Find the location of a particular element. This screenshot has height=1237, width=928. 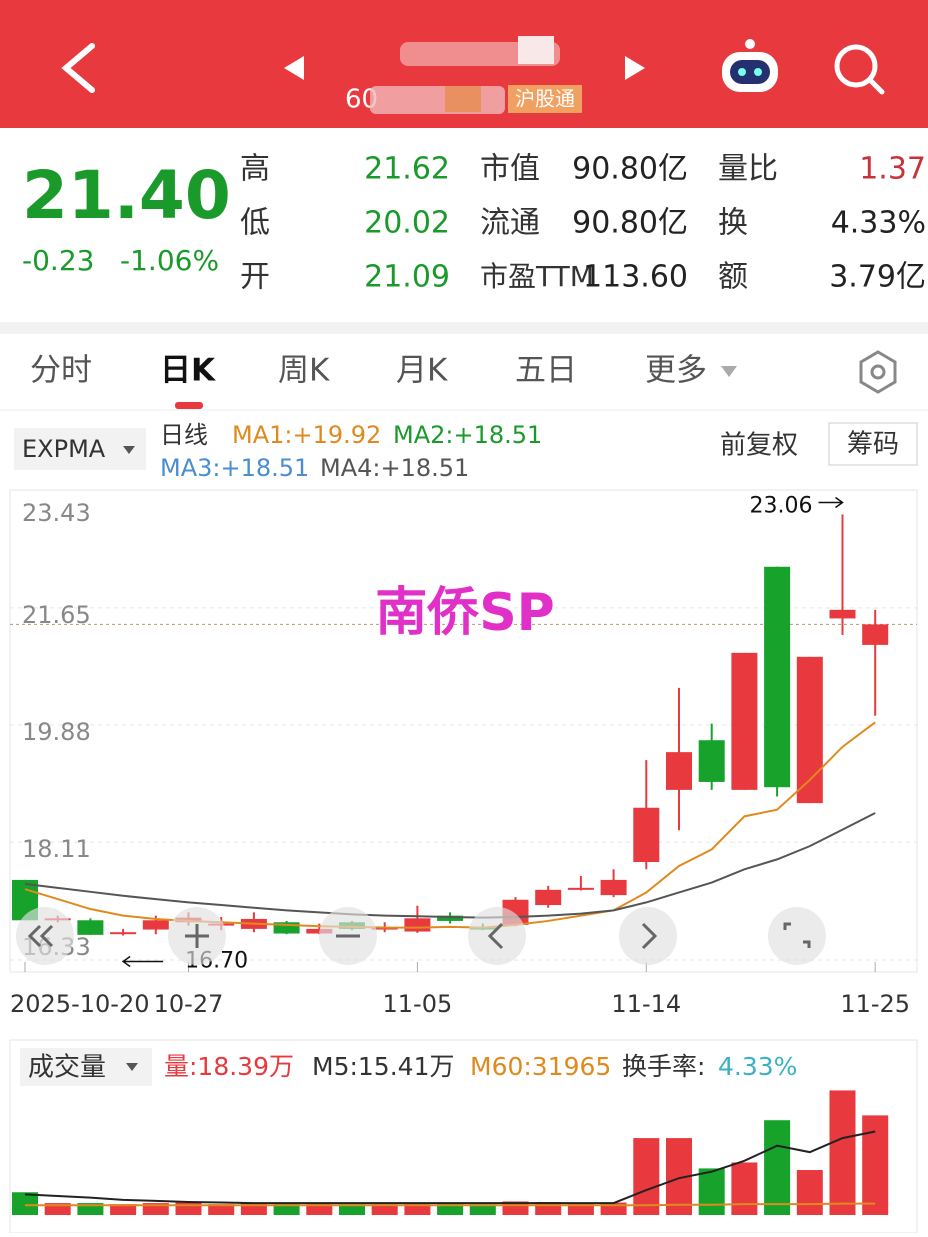

field-label: 换 is located at coordinates (733, 223).